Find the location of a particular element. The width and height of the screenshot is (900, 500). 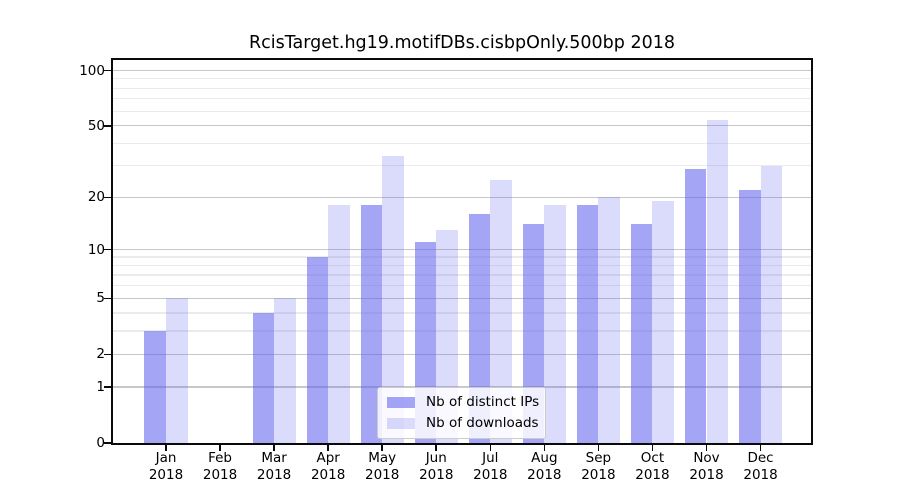

bar-downloads-mar-2018 is located at coordinates (285, 370).